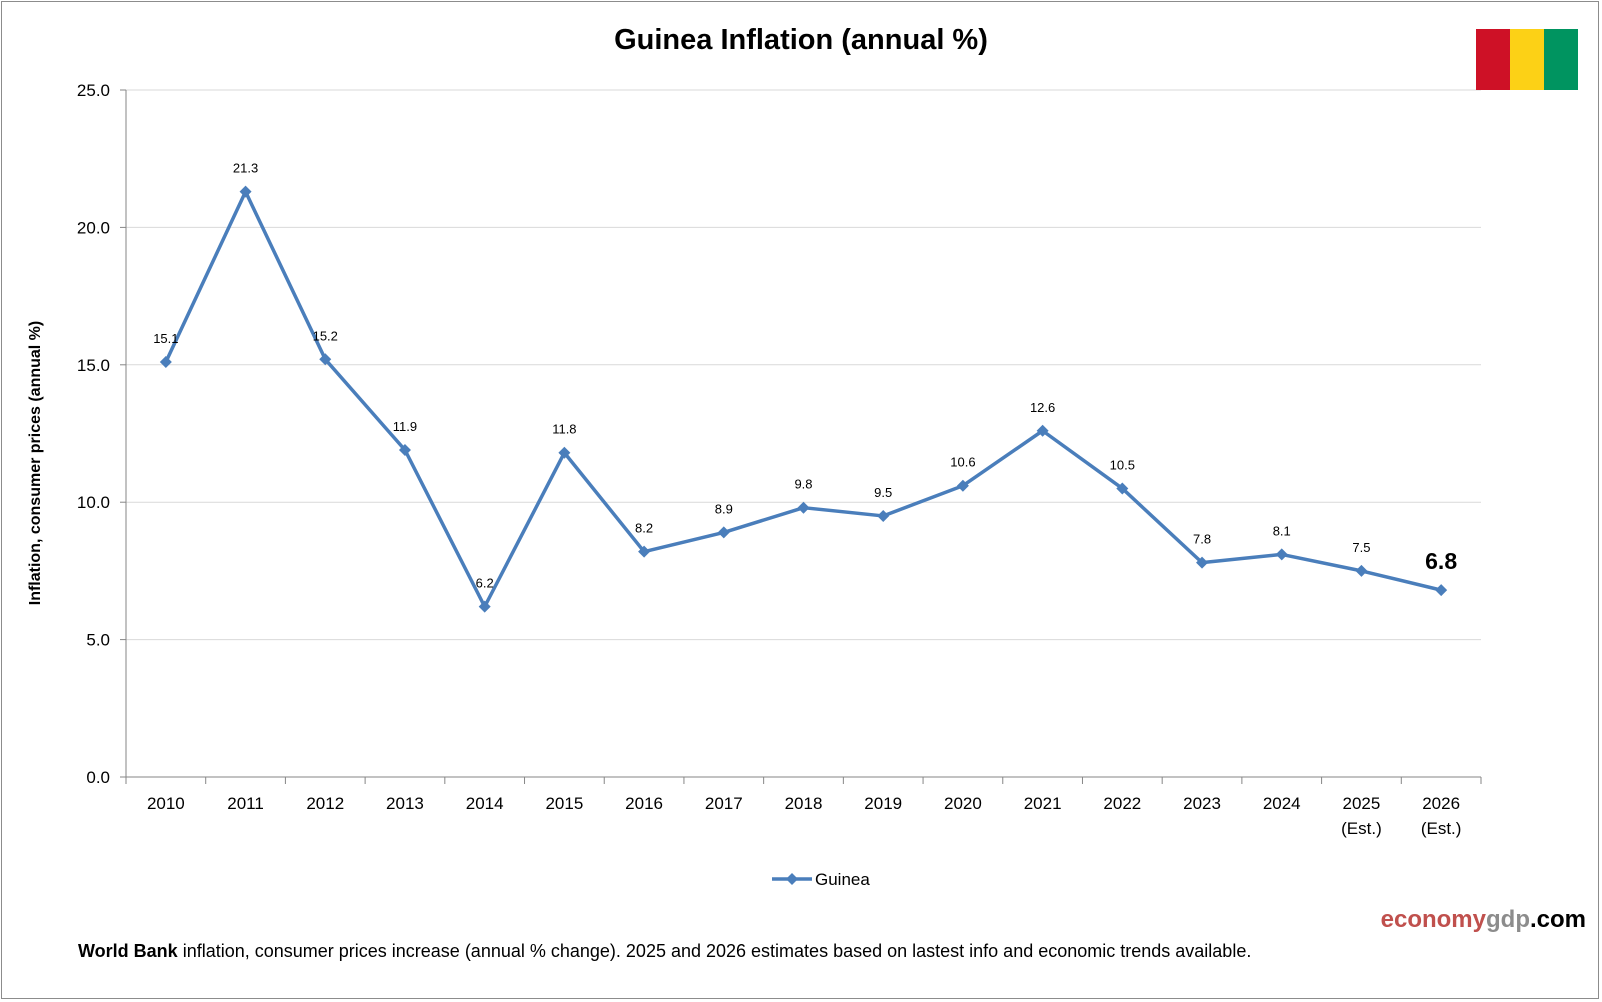 The image size is (1602, 1002). I want to click on y-axis-label: Inflation, consumer prices (annual %), so click(35, 463).